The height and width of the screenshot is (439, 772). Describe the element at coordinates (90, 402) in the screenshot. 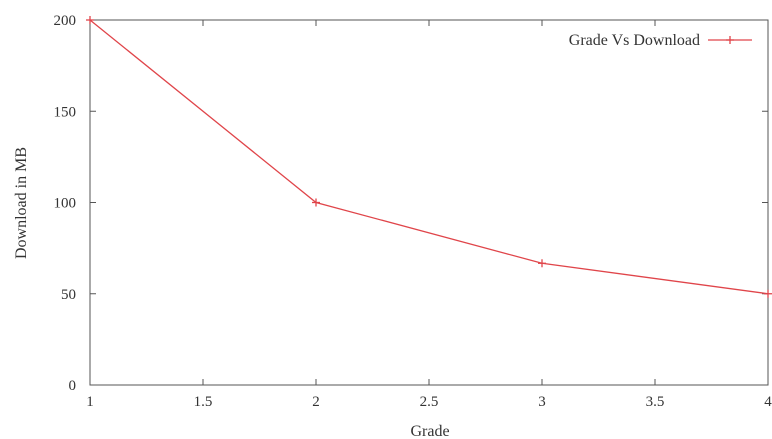

I see `x-tick-label: 1` at that location.